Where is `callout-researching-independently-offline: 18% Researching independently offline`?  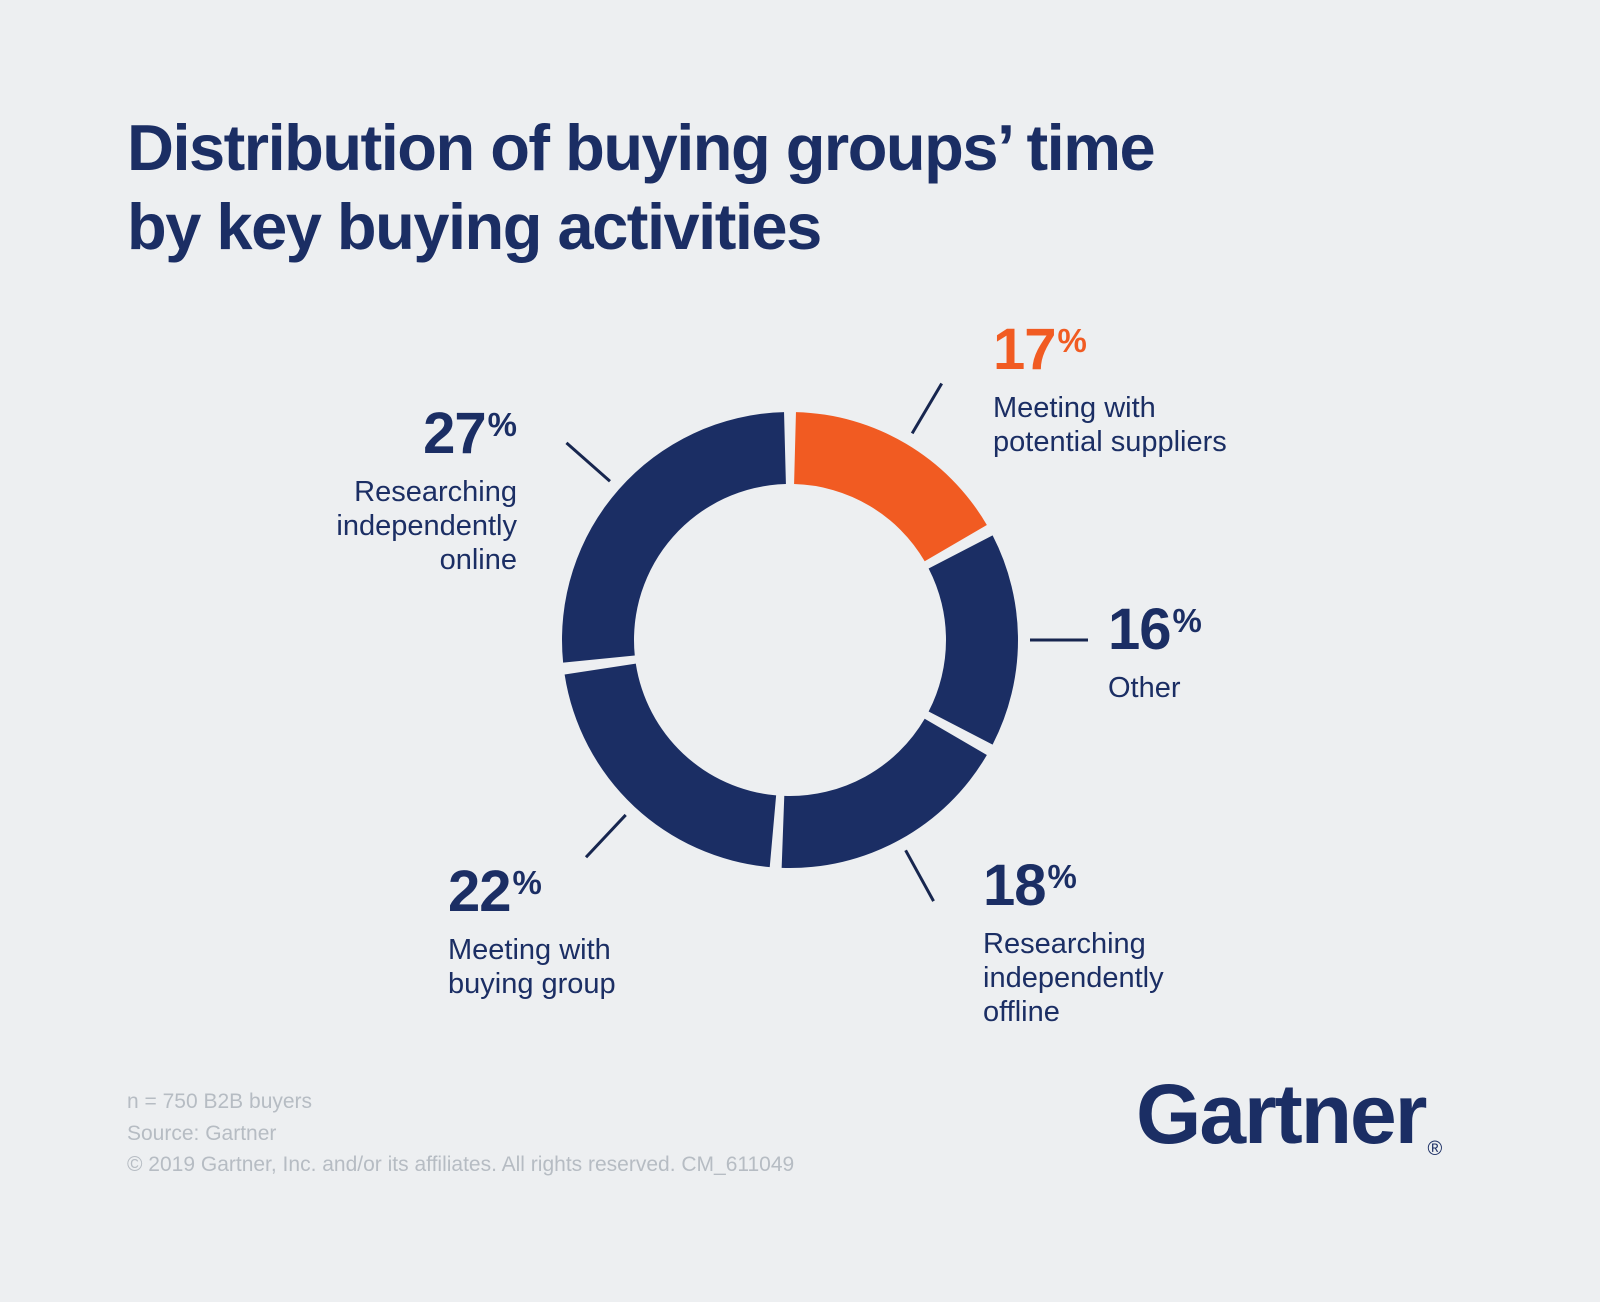
callout-researching-independently-offline: 18% Researching independently offline is located at coordinates (1073, 941).